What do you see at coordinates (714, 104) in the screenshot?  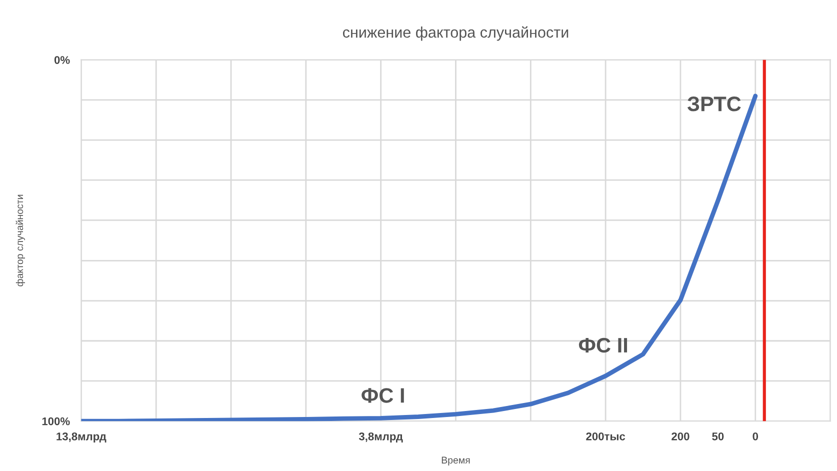 I see `annotation: ЗРТС` at bounding box center [714, 104].